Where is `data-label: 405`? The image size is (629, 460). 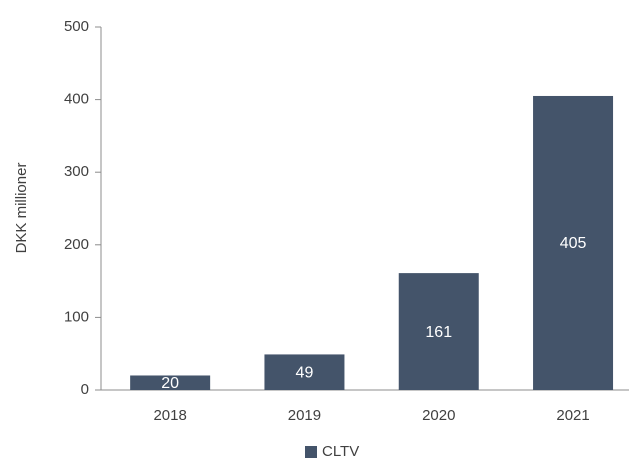
data-label: 405 is located at coordinates (573, 243).